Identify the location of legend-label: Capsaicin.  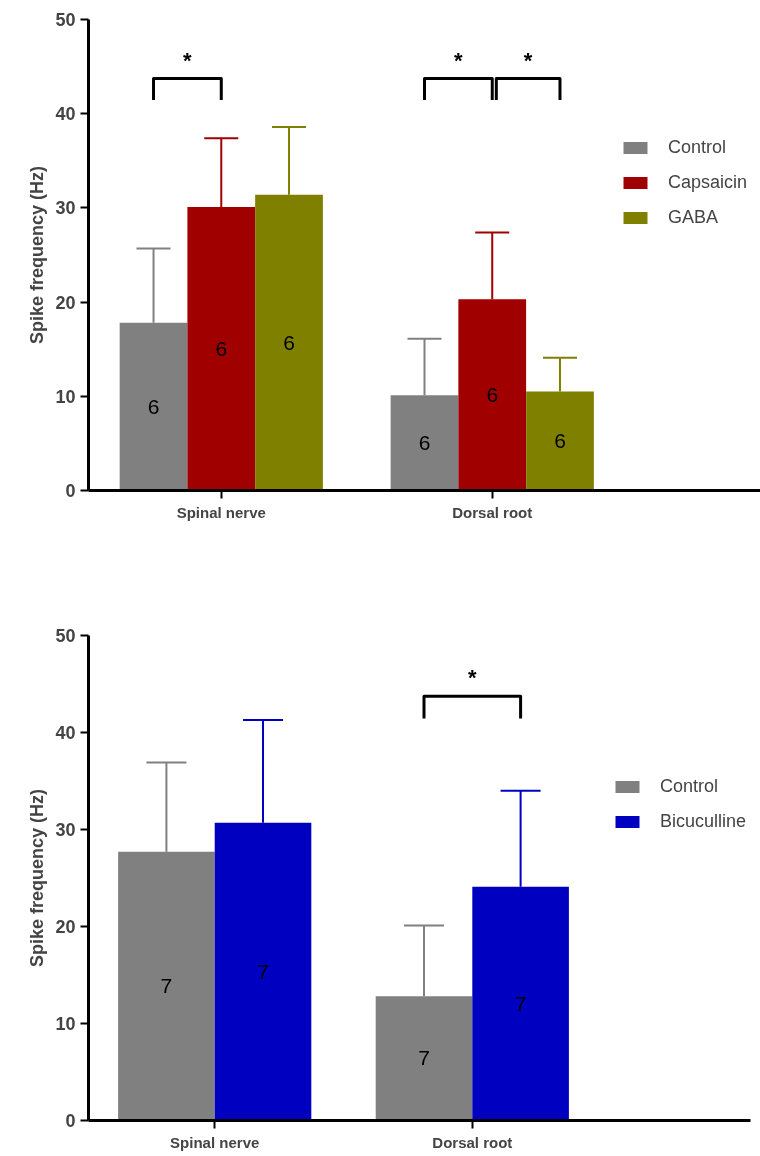
(708, 182).